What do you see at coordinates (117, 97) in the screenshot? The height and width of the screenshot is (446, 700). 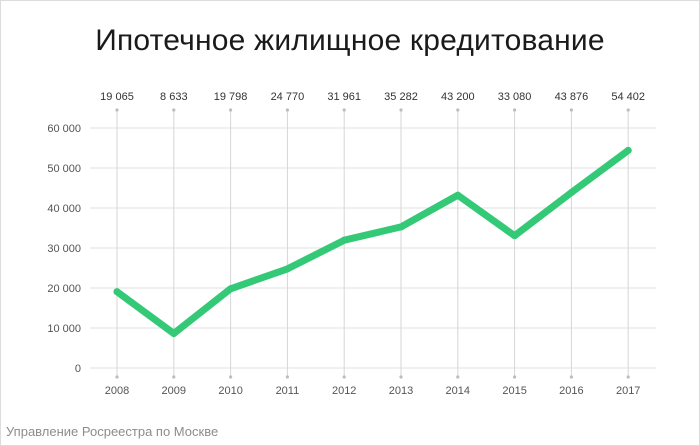 I see `data-label: 19 065` at bounding box center [117, 97].